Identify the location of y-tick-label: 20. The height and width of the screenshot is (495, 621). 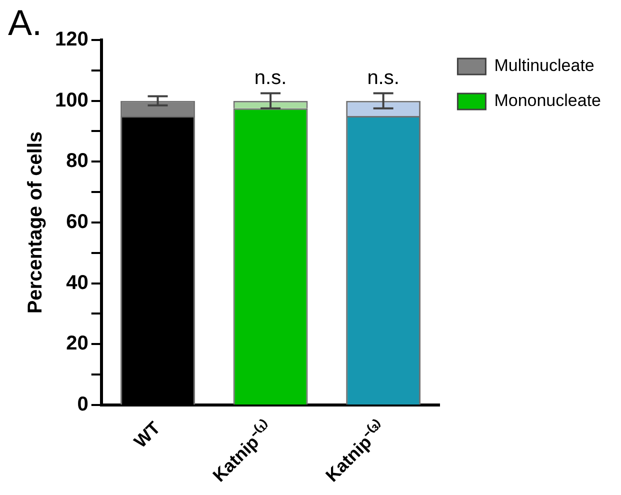
(77, 343).